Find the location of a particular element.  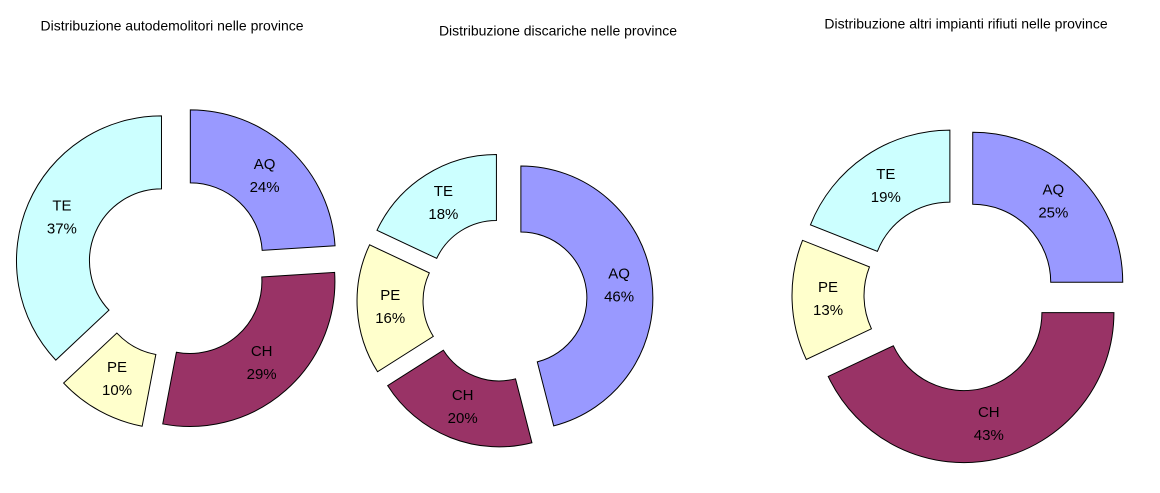

segment-value: 43% is located at coordinates (989, 435).